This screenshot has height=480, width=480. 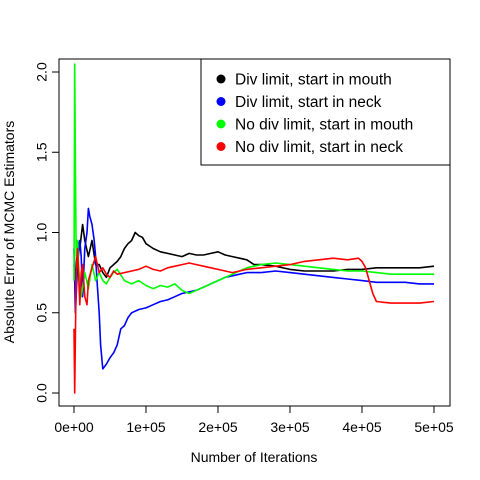 What do you see at coordinates (319, 147) in the screenshot?
I see `legend-label: No div limit, start in neck` at bounding box center [319, 147].